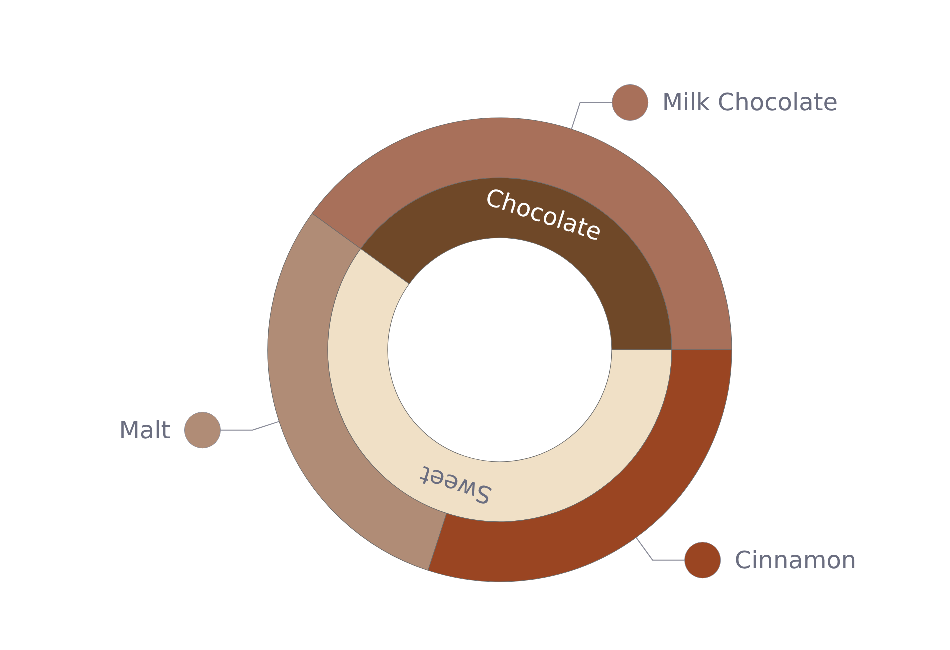 The height and width of the screenshot is (650, 950). Describe the element at coordinates (750, 102) in the screenshot. I see `legend-label: Milk Chocolate` at that location.